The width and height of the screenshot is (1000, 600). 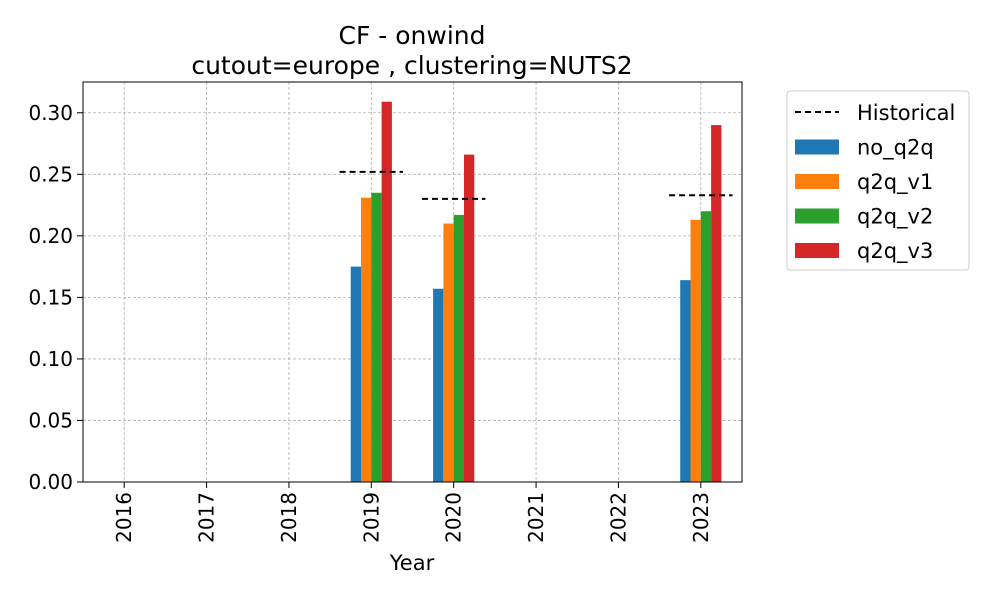 What do you see at coordinates (411, 65) in the screenshot?
I see `chart-title-line2: cutout=europe , clustering=NUTS2` at bounding box center [411, 65].